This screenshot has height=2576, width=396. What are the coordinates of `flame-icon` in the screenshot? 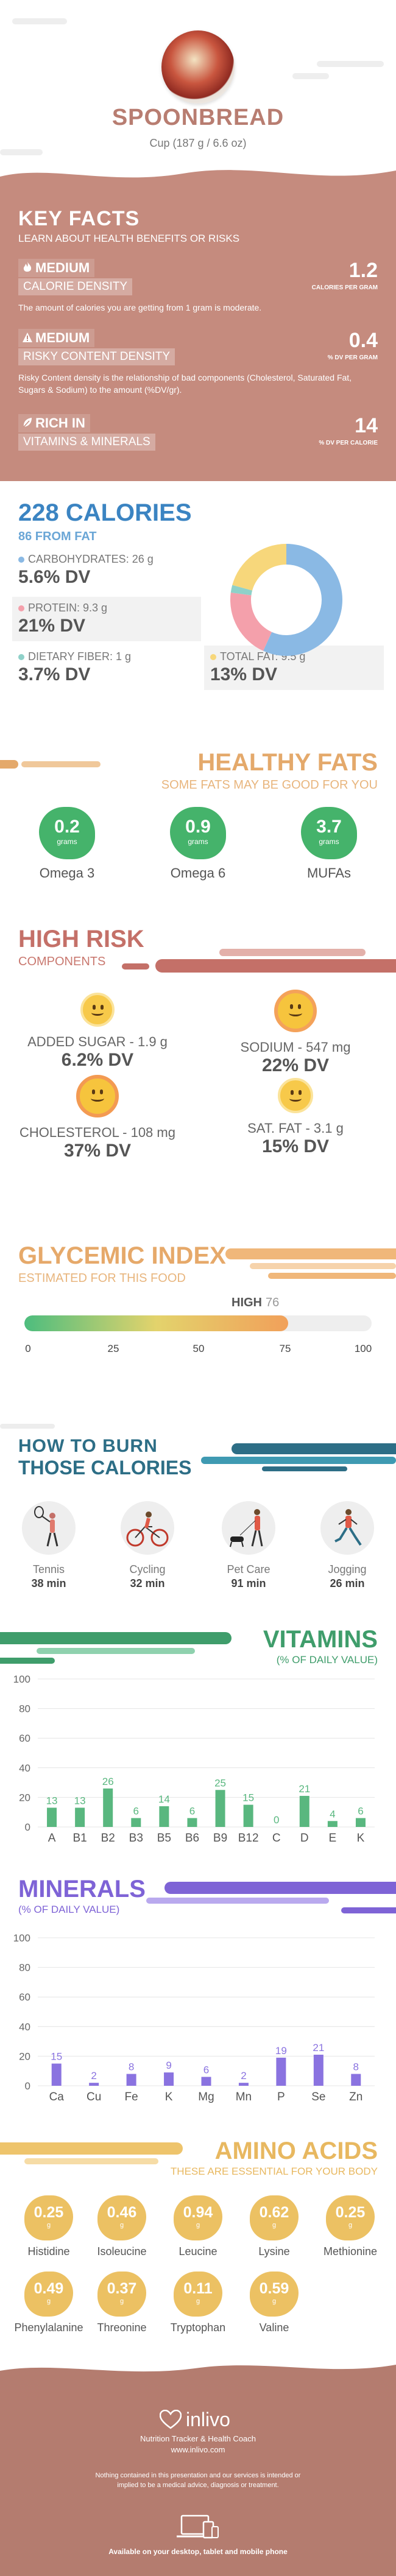 It's located at (28, 267).